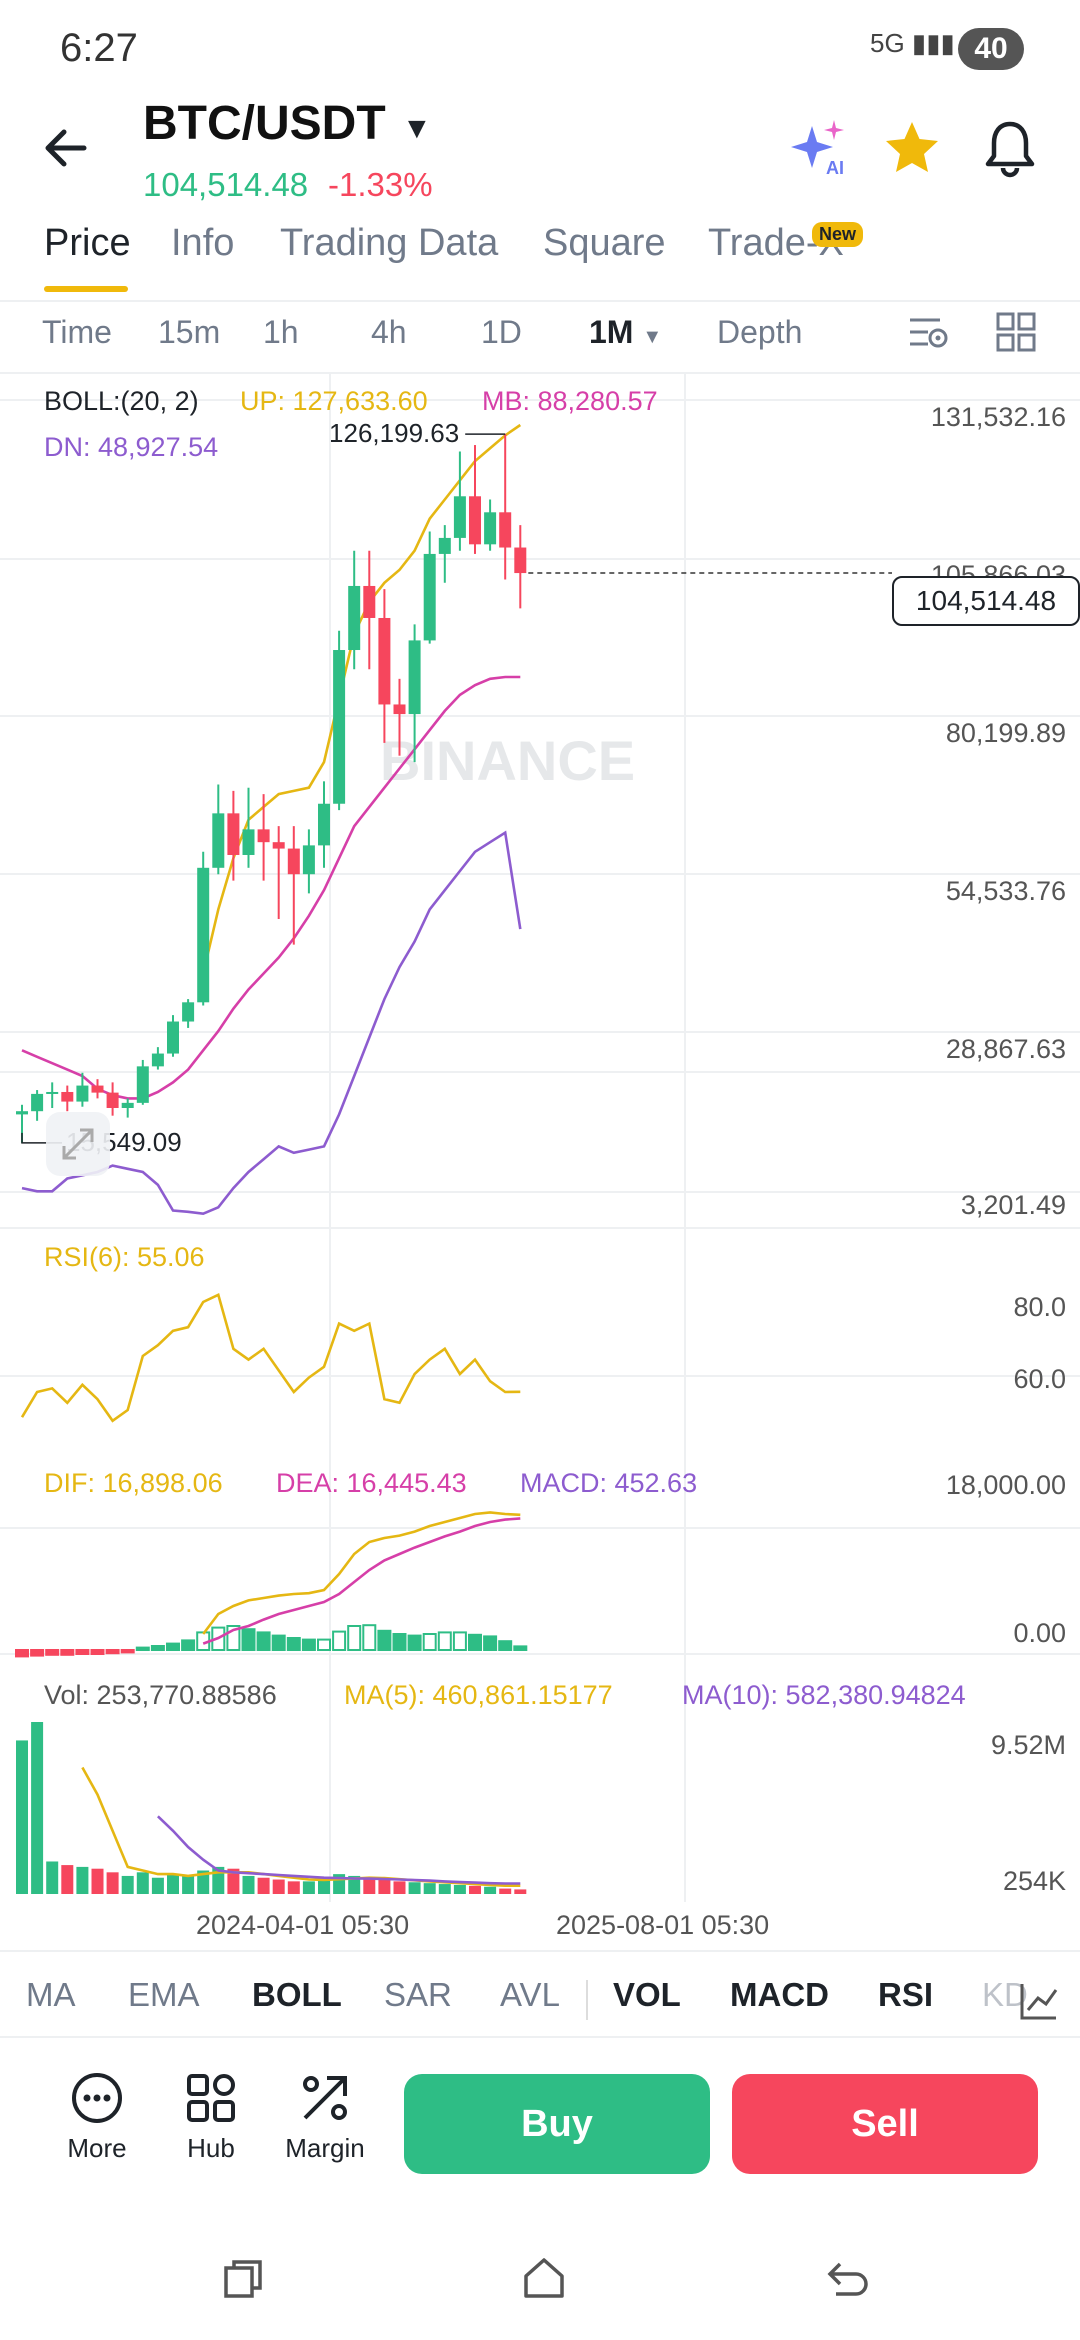 Image resolution: width=1080 pixels, height=2340 pixels. I want to click on hub-label: Hub, so click(211, 2148).